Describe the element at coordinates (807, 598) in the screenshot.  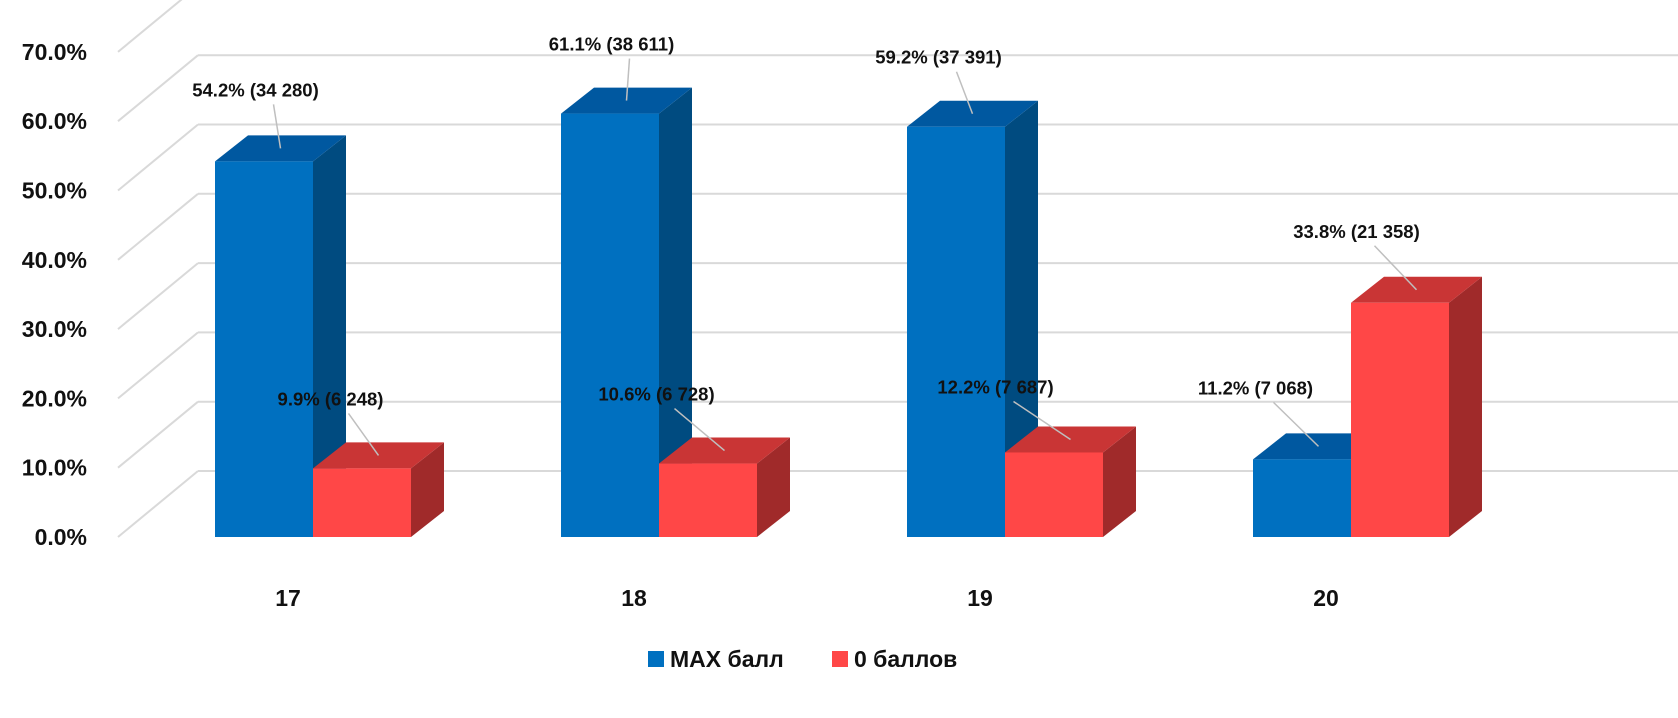
I see `x-axis-categories: 17 18 19 20` at that location.